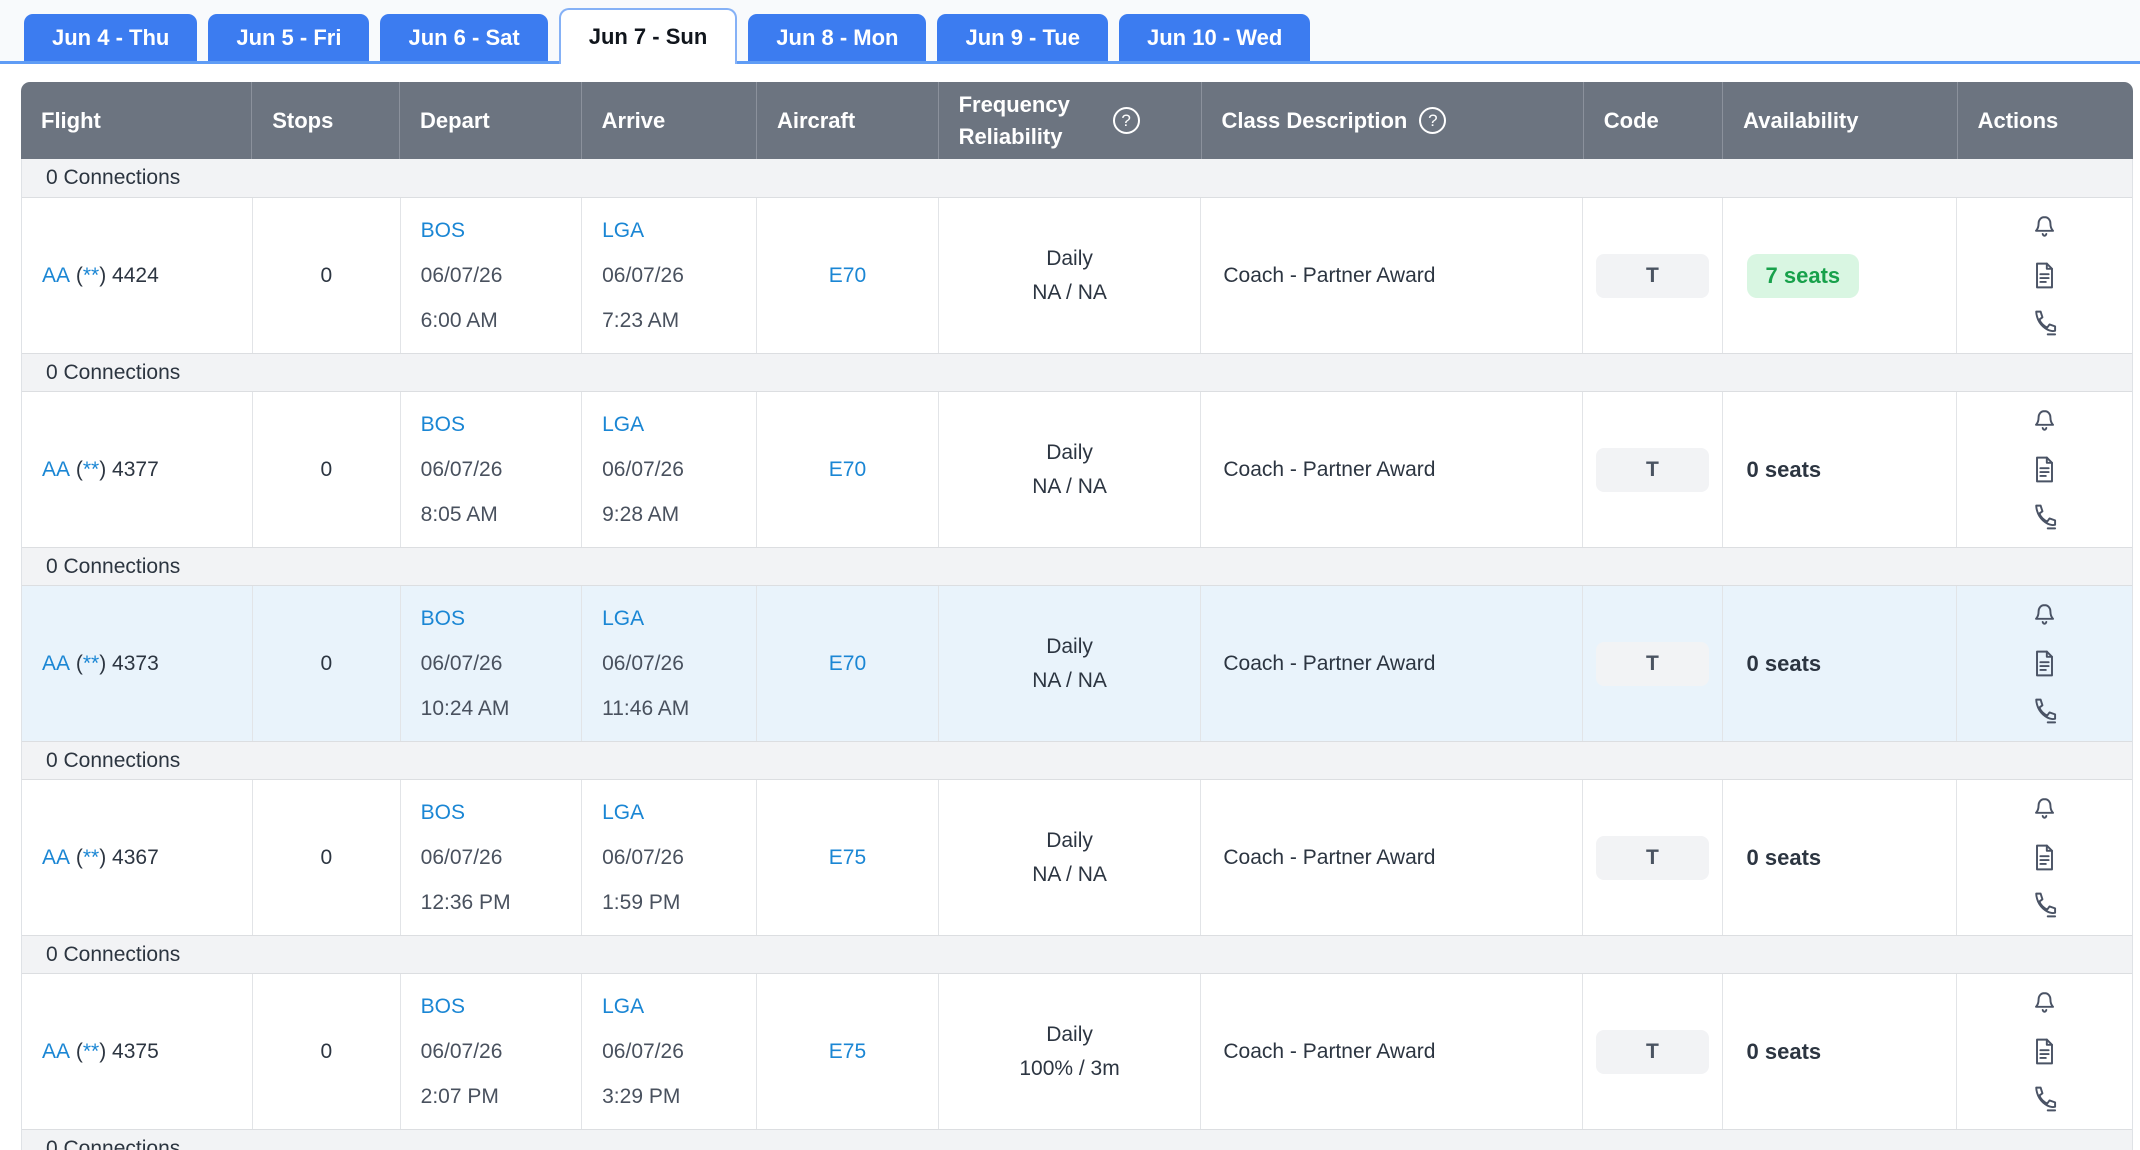 The image size is (2140, 1150). Describe the element at coordinates (1014, 120) in the screenshot. I see `column-label: Frequency Reliability` at that location.